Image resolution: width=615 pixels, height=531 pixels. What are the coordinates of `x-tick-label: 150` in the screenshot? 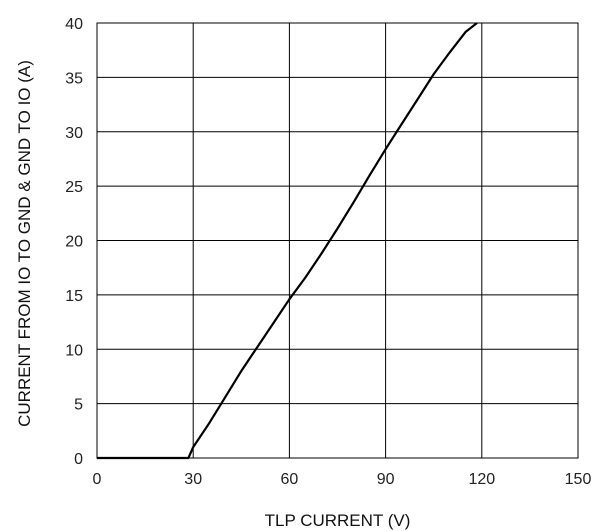 It's located at (578, 479).